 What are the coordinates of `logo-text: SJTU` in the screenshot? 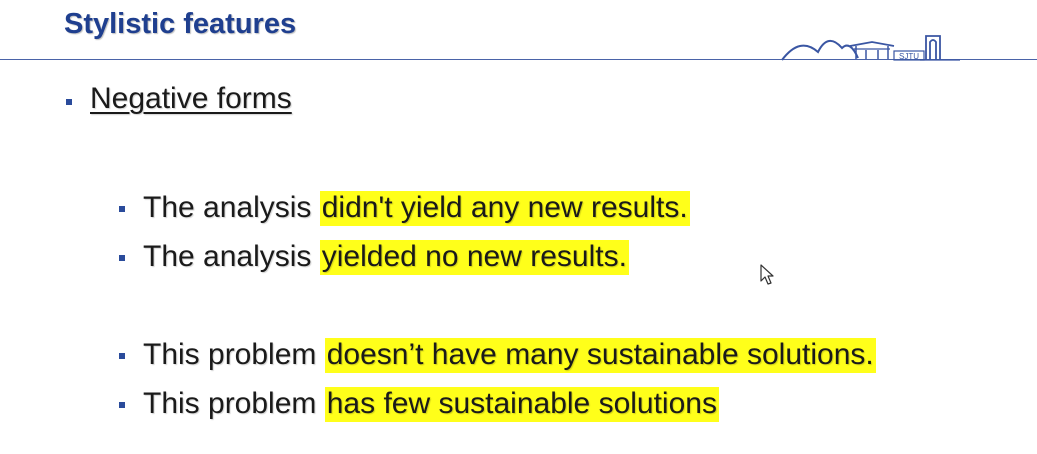 It's located at (909, 56).